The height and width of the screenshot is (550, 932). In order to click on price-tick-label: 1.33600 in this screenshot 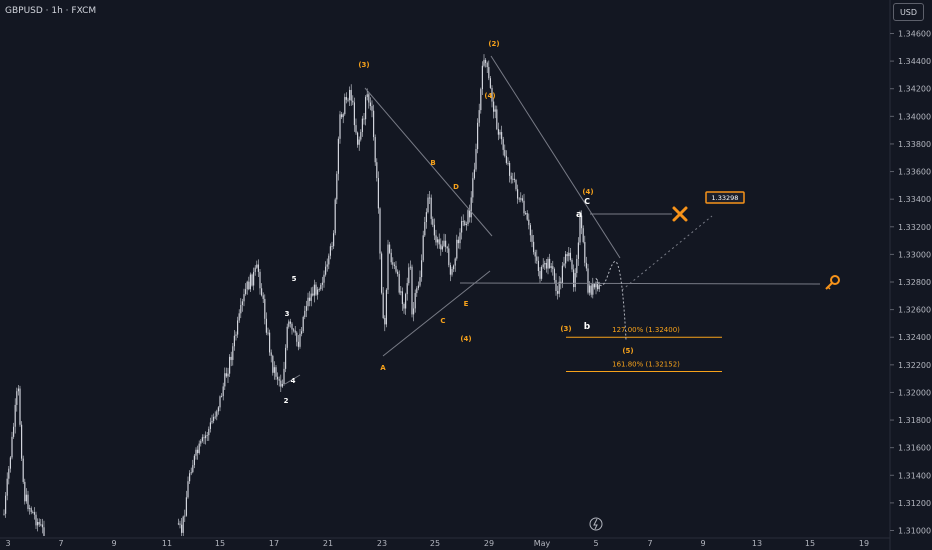, I will do `click(914, 172)`.